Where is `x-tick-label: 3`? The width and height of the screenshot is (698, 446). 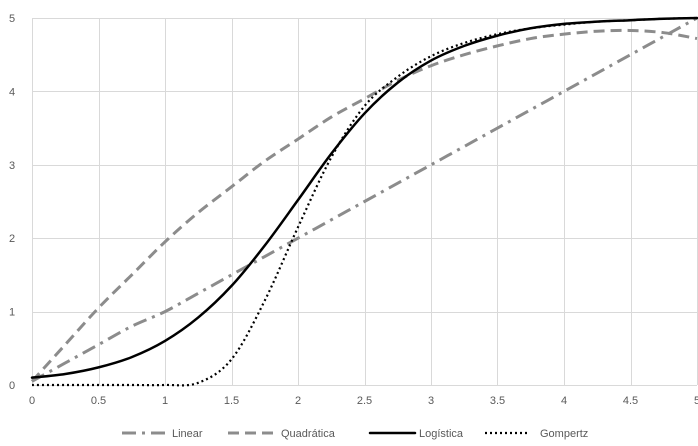
x-tick-label: 3 is located at coordinates (431, 401).